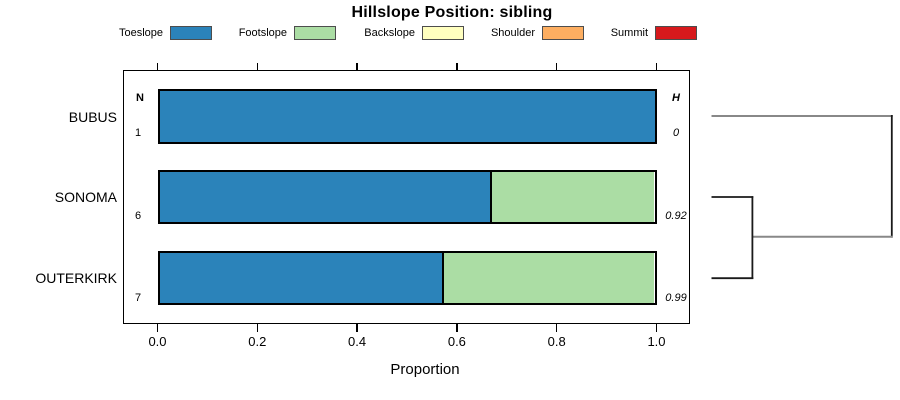 This screenshot has width=900, height=400. What do you see at coordinates (191, 33) in the screenshot?
I see `legend-swatch-toeslope` at bounding box center [191, 33].